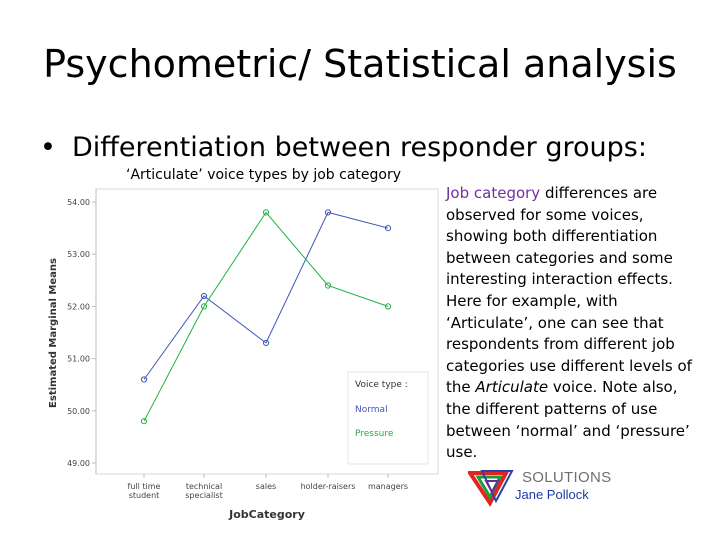 The width and height of the screenshot is (720, 540). What do you see at coordinates (53, 333) in the screenshot?
I see `y-axis-label: Estimated Marginal Means` at bounding box center [53, 333].